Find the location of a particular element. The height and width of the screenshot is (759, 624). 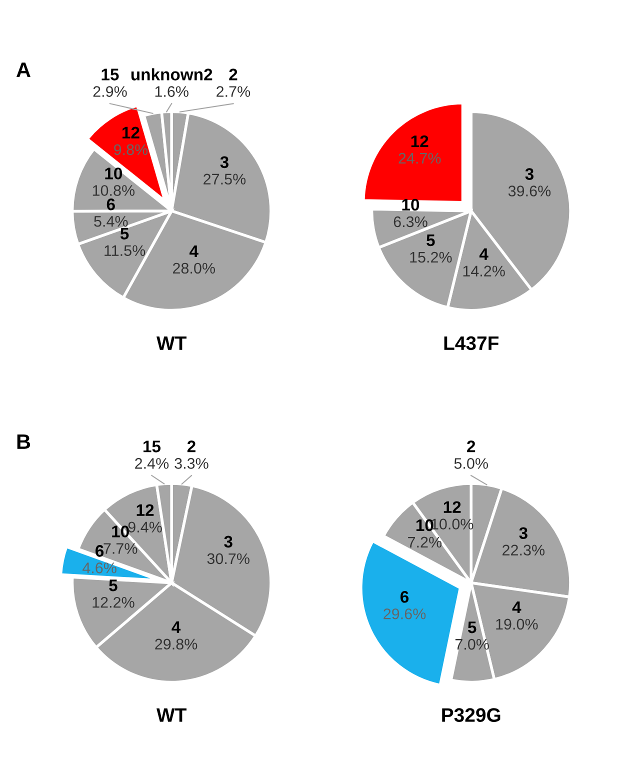

data-label: 7.7% is located at coordinates (121, 548).